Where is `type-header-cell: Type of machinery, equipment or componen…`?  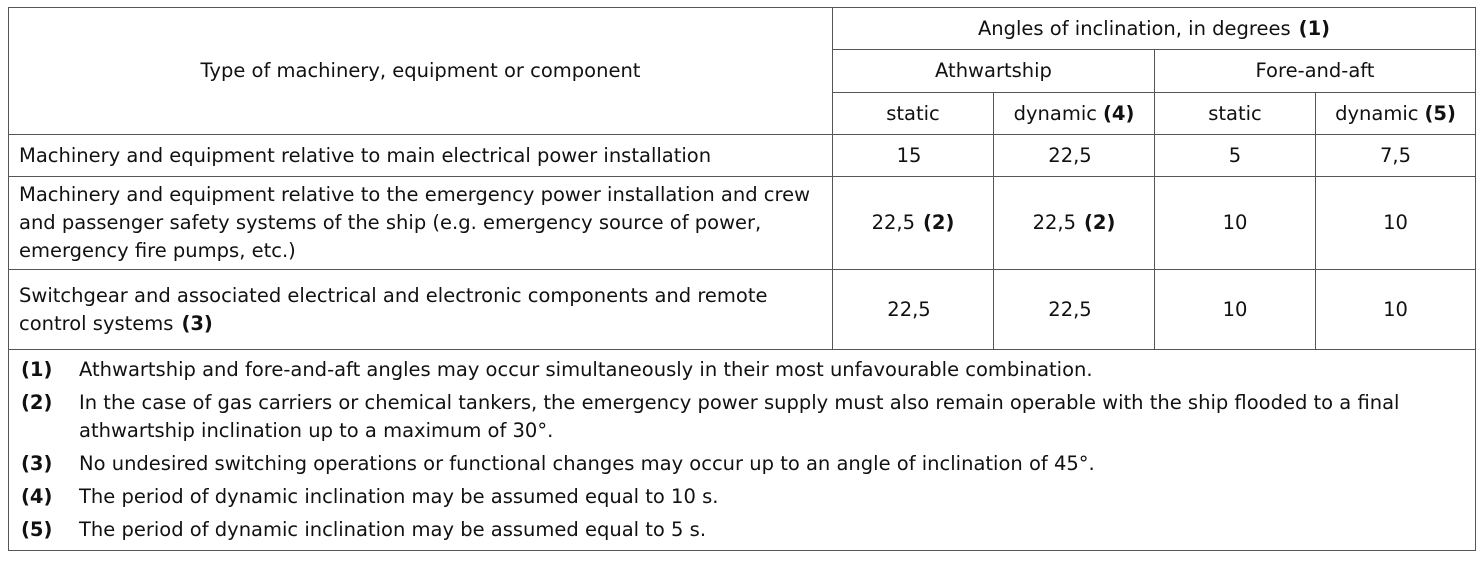 type-header-cell: Type of machinery, equipment or componen… is located at coordinates (420, 71).